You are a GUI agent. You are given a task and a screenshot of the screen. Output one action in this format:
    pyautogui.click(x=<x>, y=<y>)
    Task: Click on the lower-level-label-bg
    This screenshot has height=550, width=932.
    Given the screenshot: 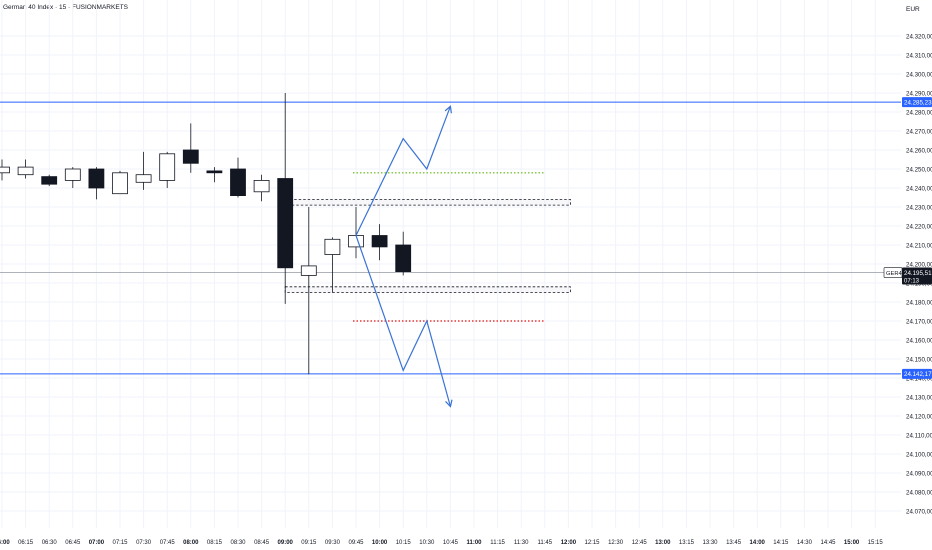 What is the action you would take?
    pyautogui.click(x=917, y=373)
    